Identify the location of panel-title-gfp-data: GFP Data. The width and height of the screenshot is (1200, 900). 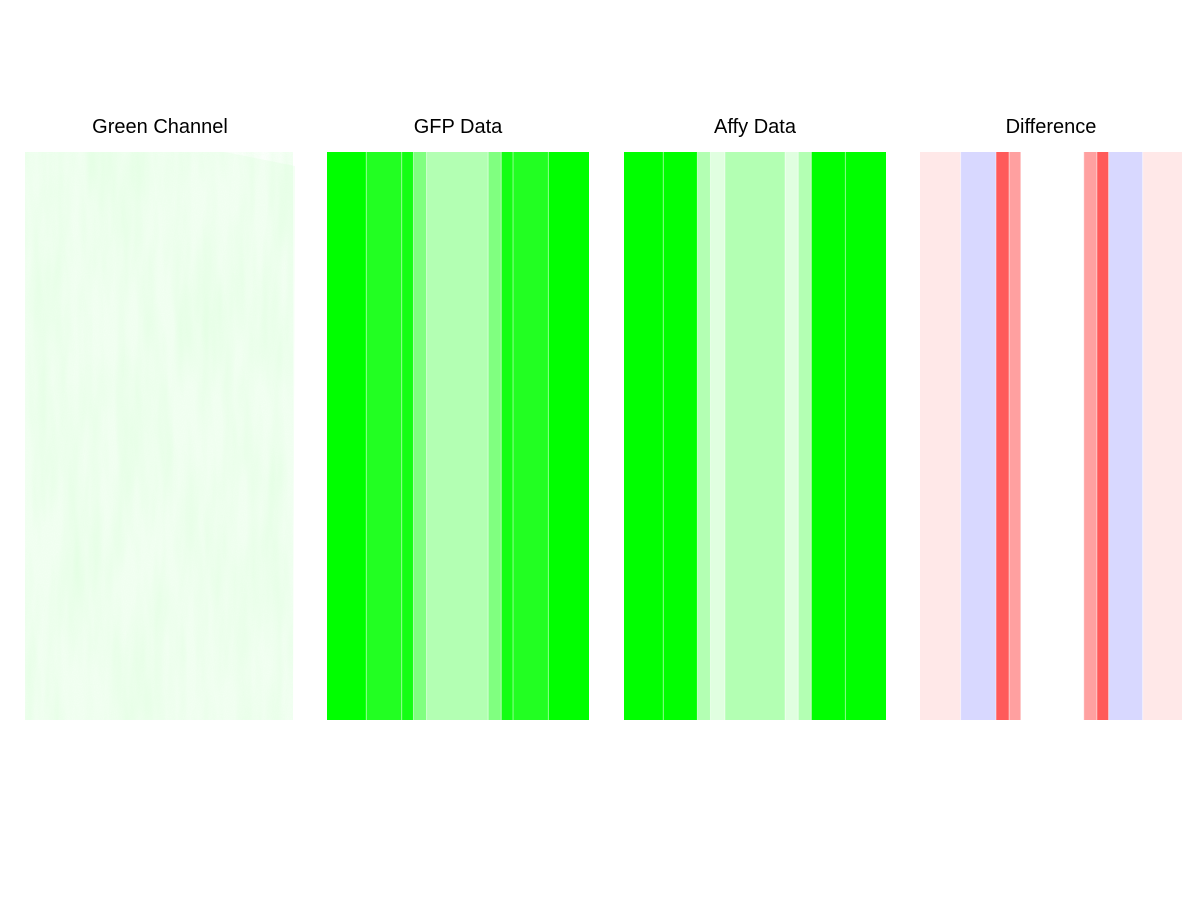
(458, 127).